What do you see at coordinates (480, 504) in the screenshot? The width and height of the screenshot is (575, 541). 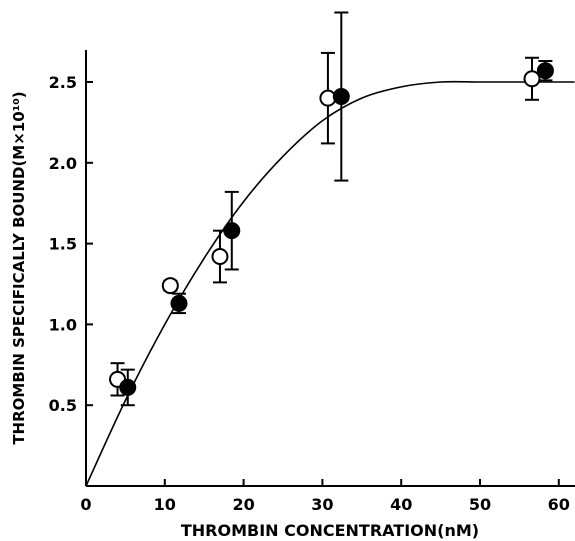 I see `x-tick-label: 50` at bounding box center [480, 504].